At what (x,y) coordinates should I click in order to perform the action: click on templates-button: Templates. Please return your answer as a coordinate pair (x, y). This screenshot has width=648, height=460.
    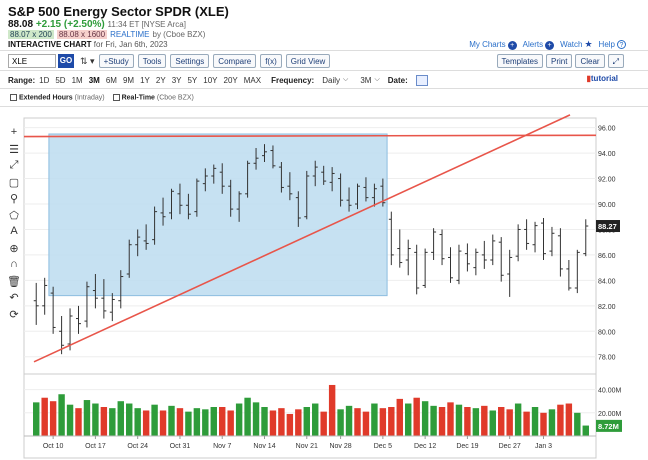
    Looking at the image, I should click on (520, 61).